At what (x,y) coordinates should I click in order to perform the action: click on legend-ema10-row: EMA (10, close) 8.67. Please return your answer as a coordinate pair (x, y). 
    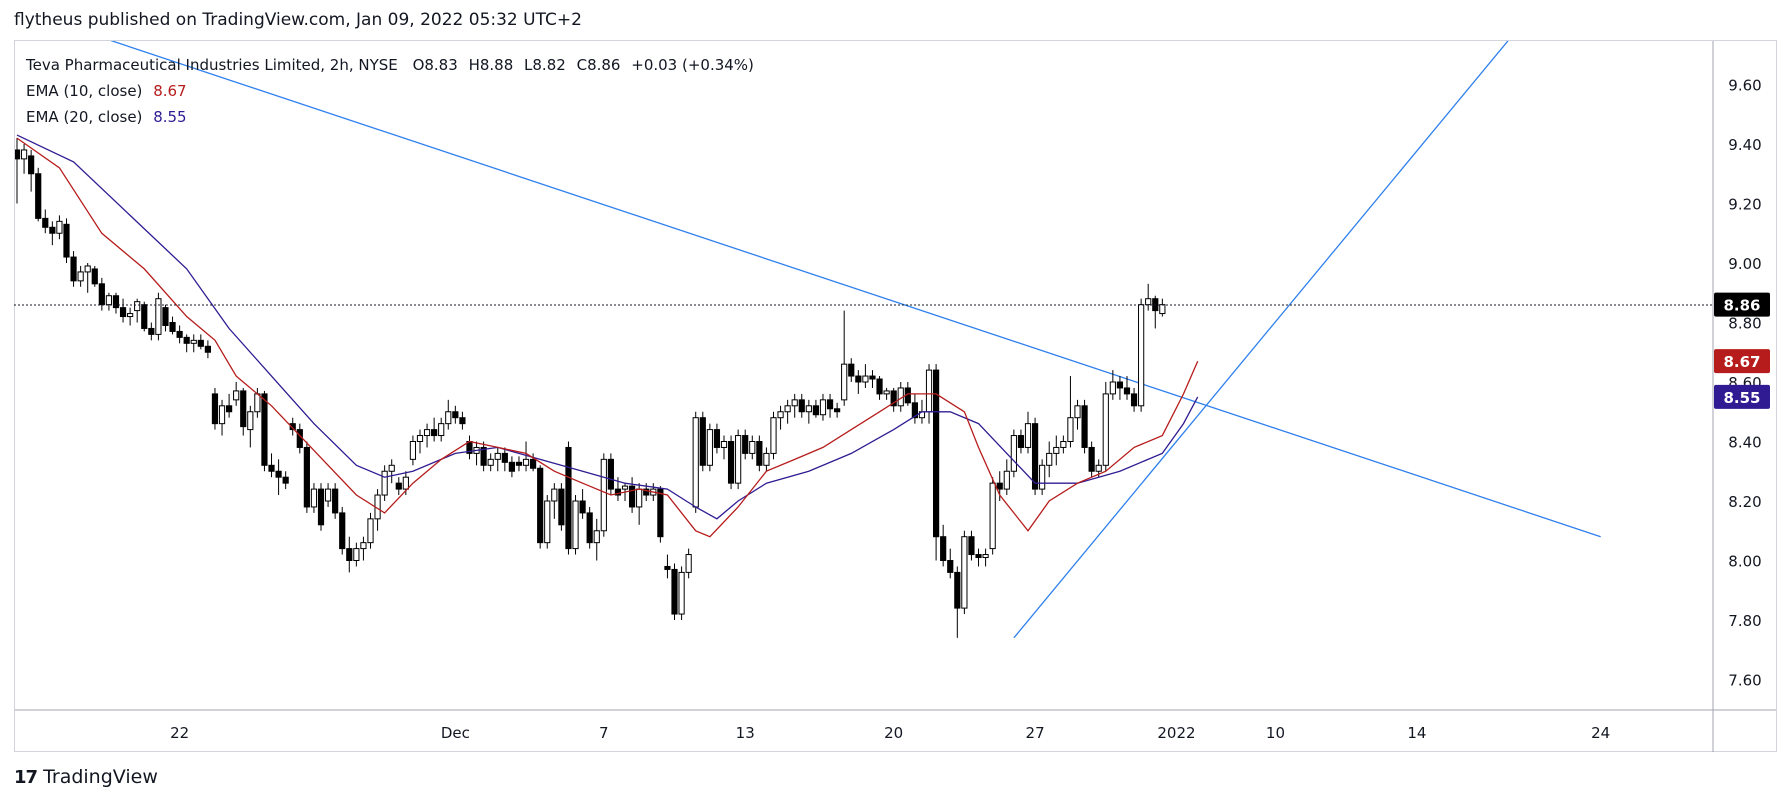
    Looking at the image, I should click on (390, 91).